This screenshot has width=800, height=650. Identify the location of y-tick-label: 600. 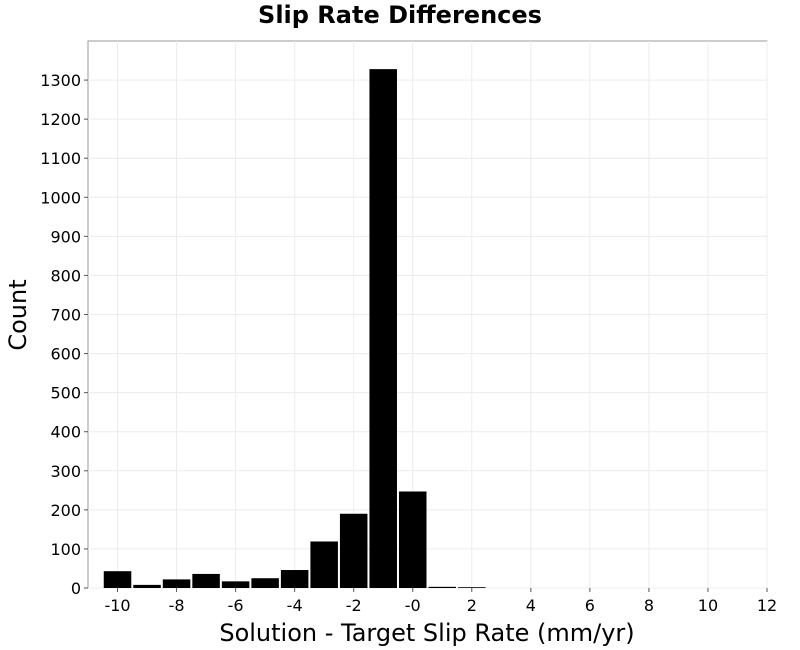
(65, 354).